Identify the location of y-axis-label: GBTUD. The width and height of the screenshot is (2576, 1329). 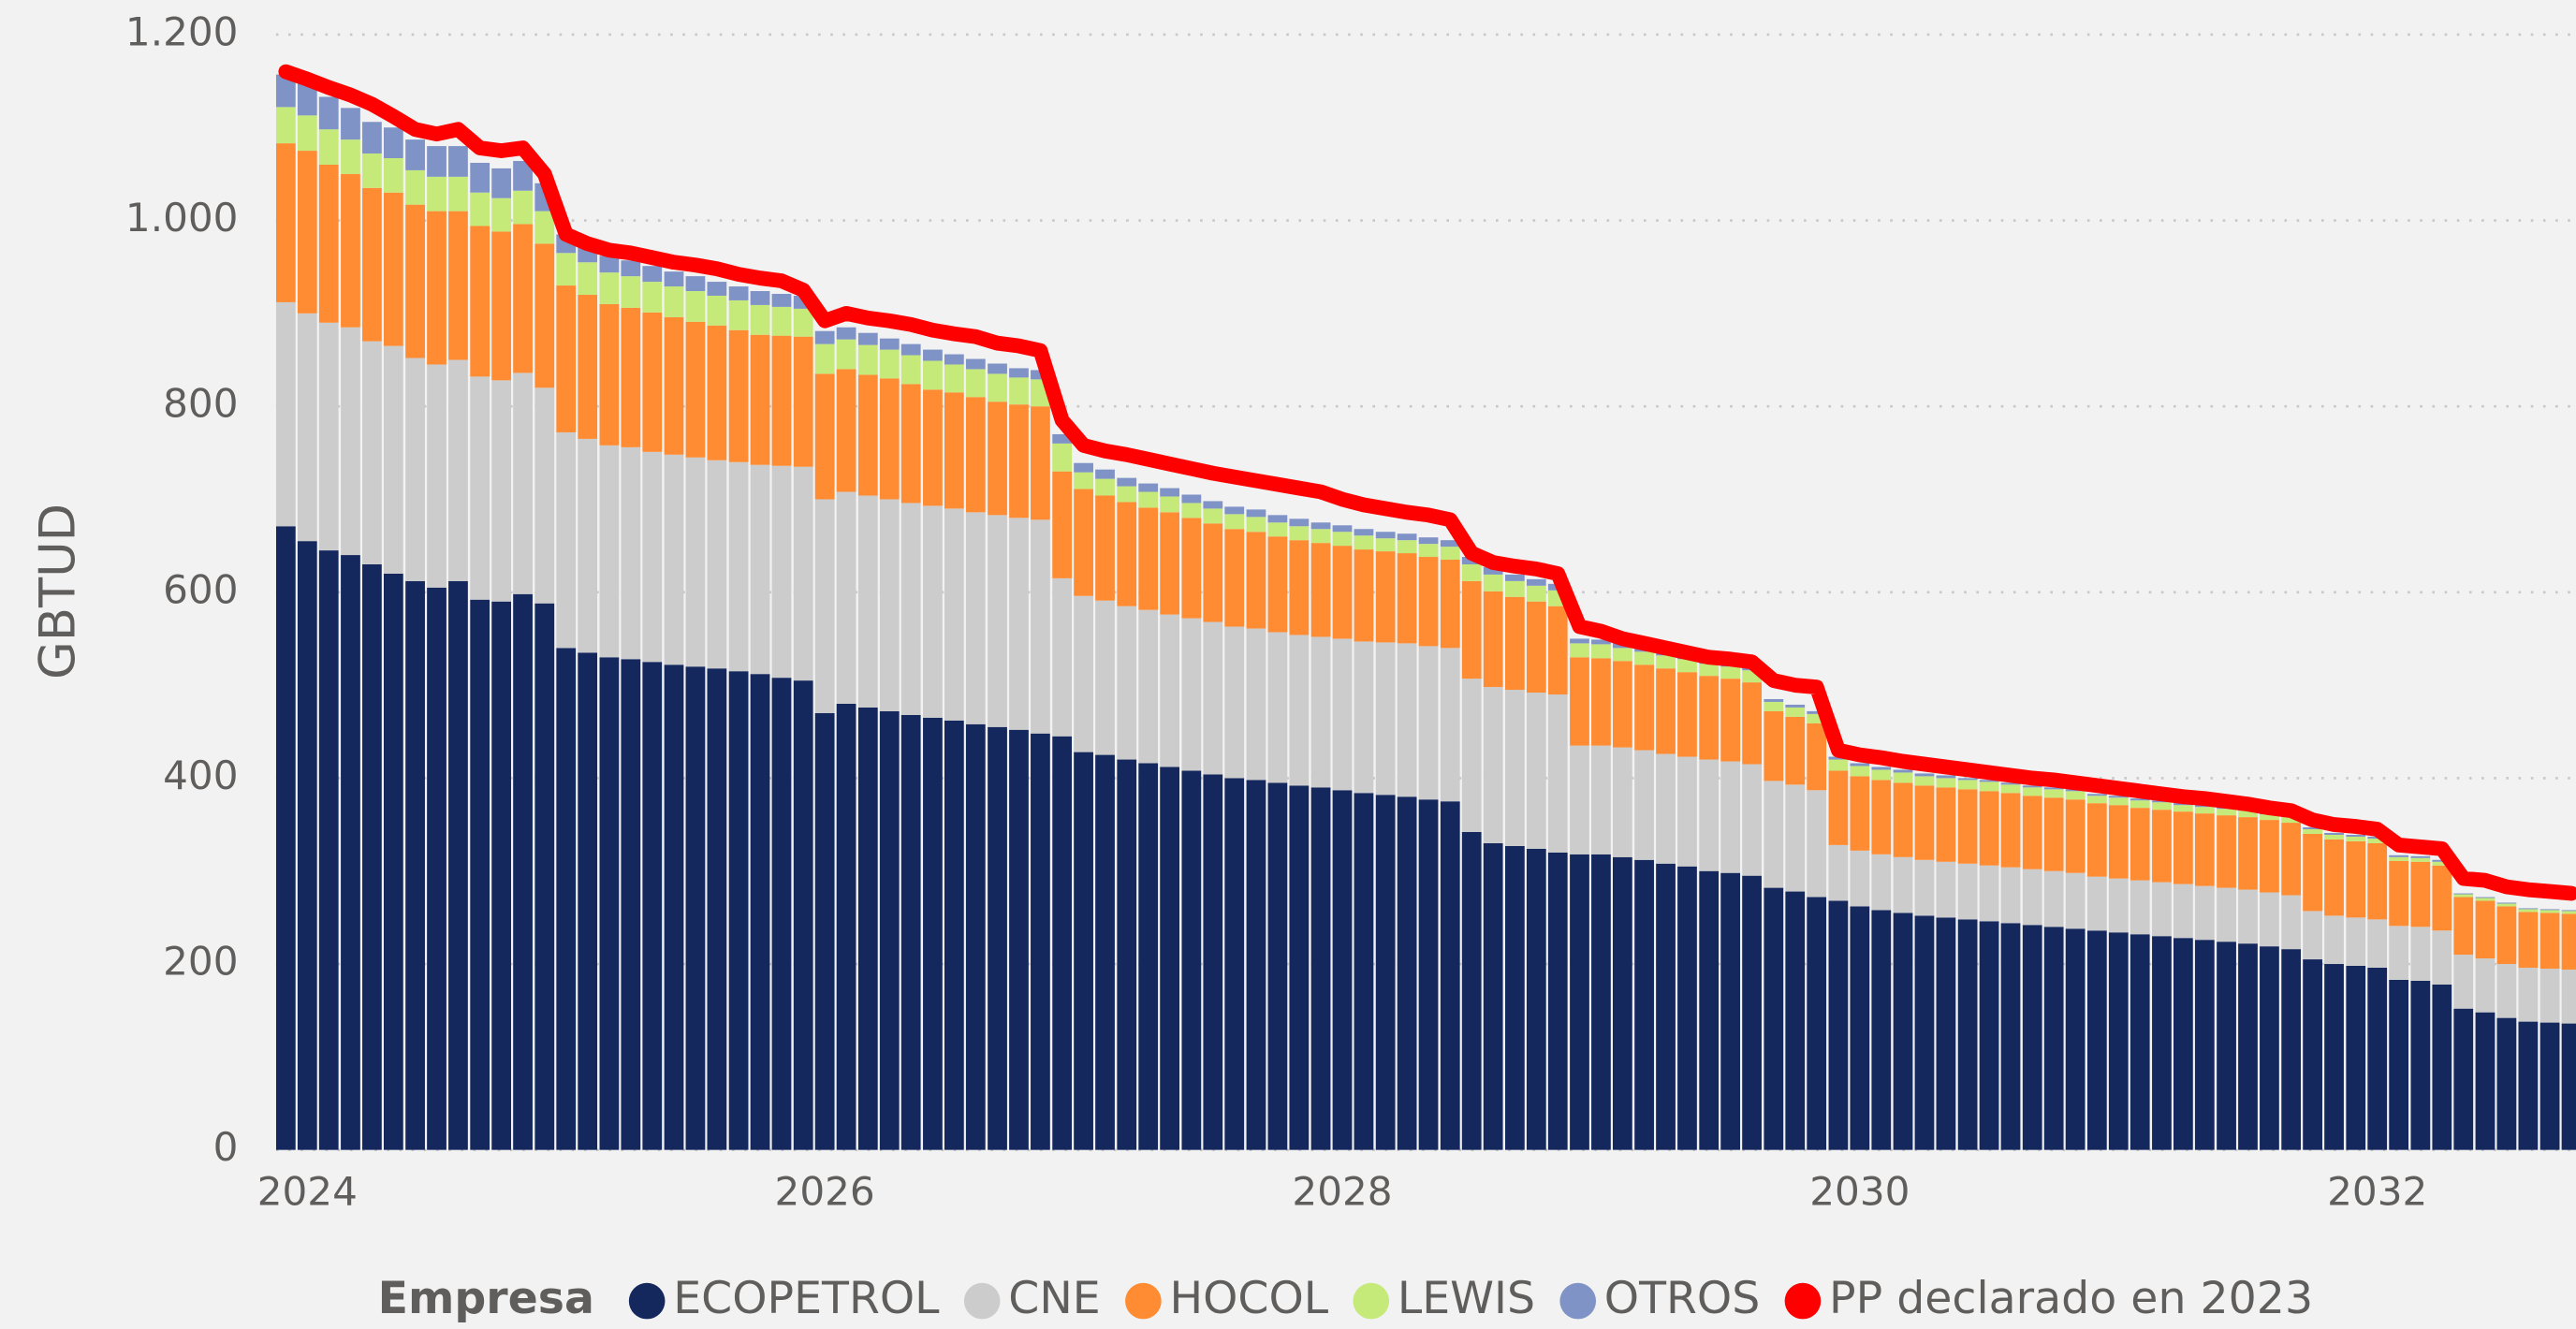
(58, 592).